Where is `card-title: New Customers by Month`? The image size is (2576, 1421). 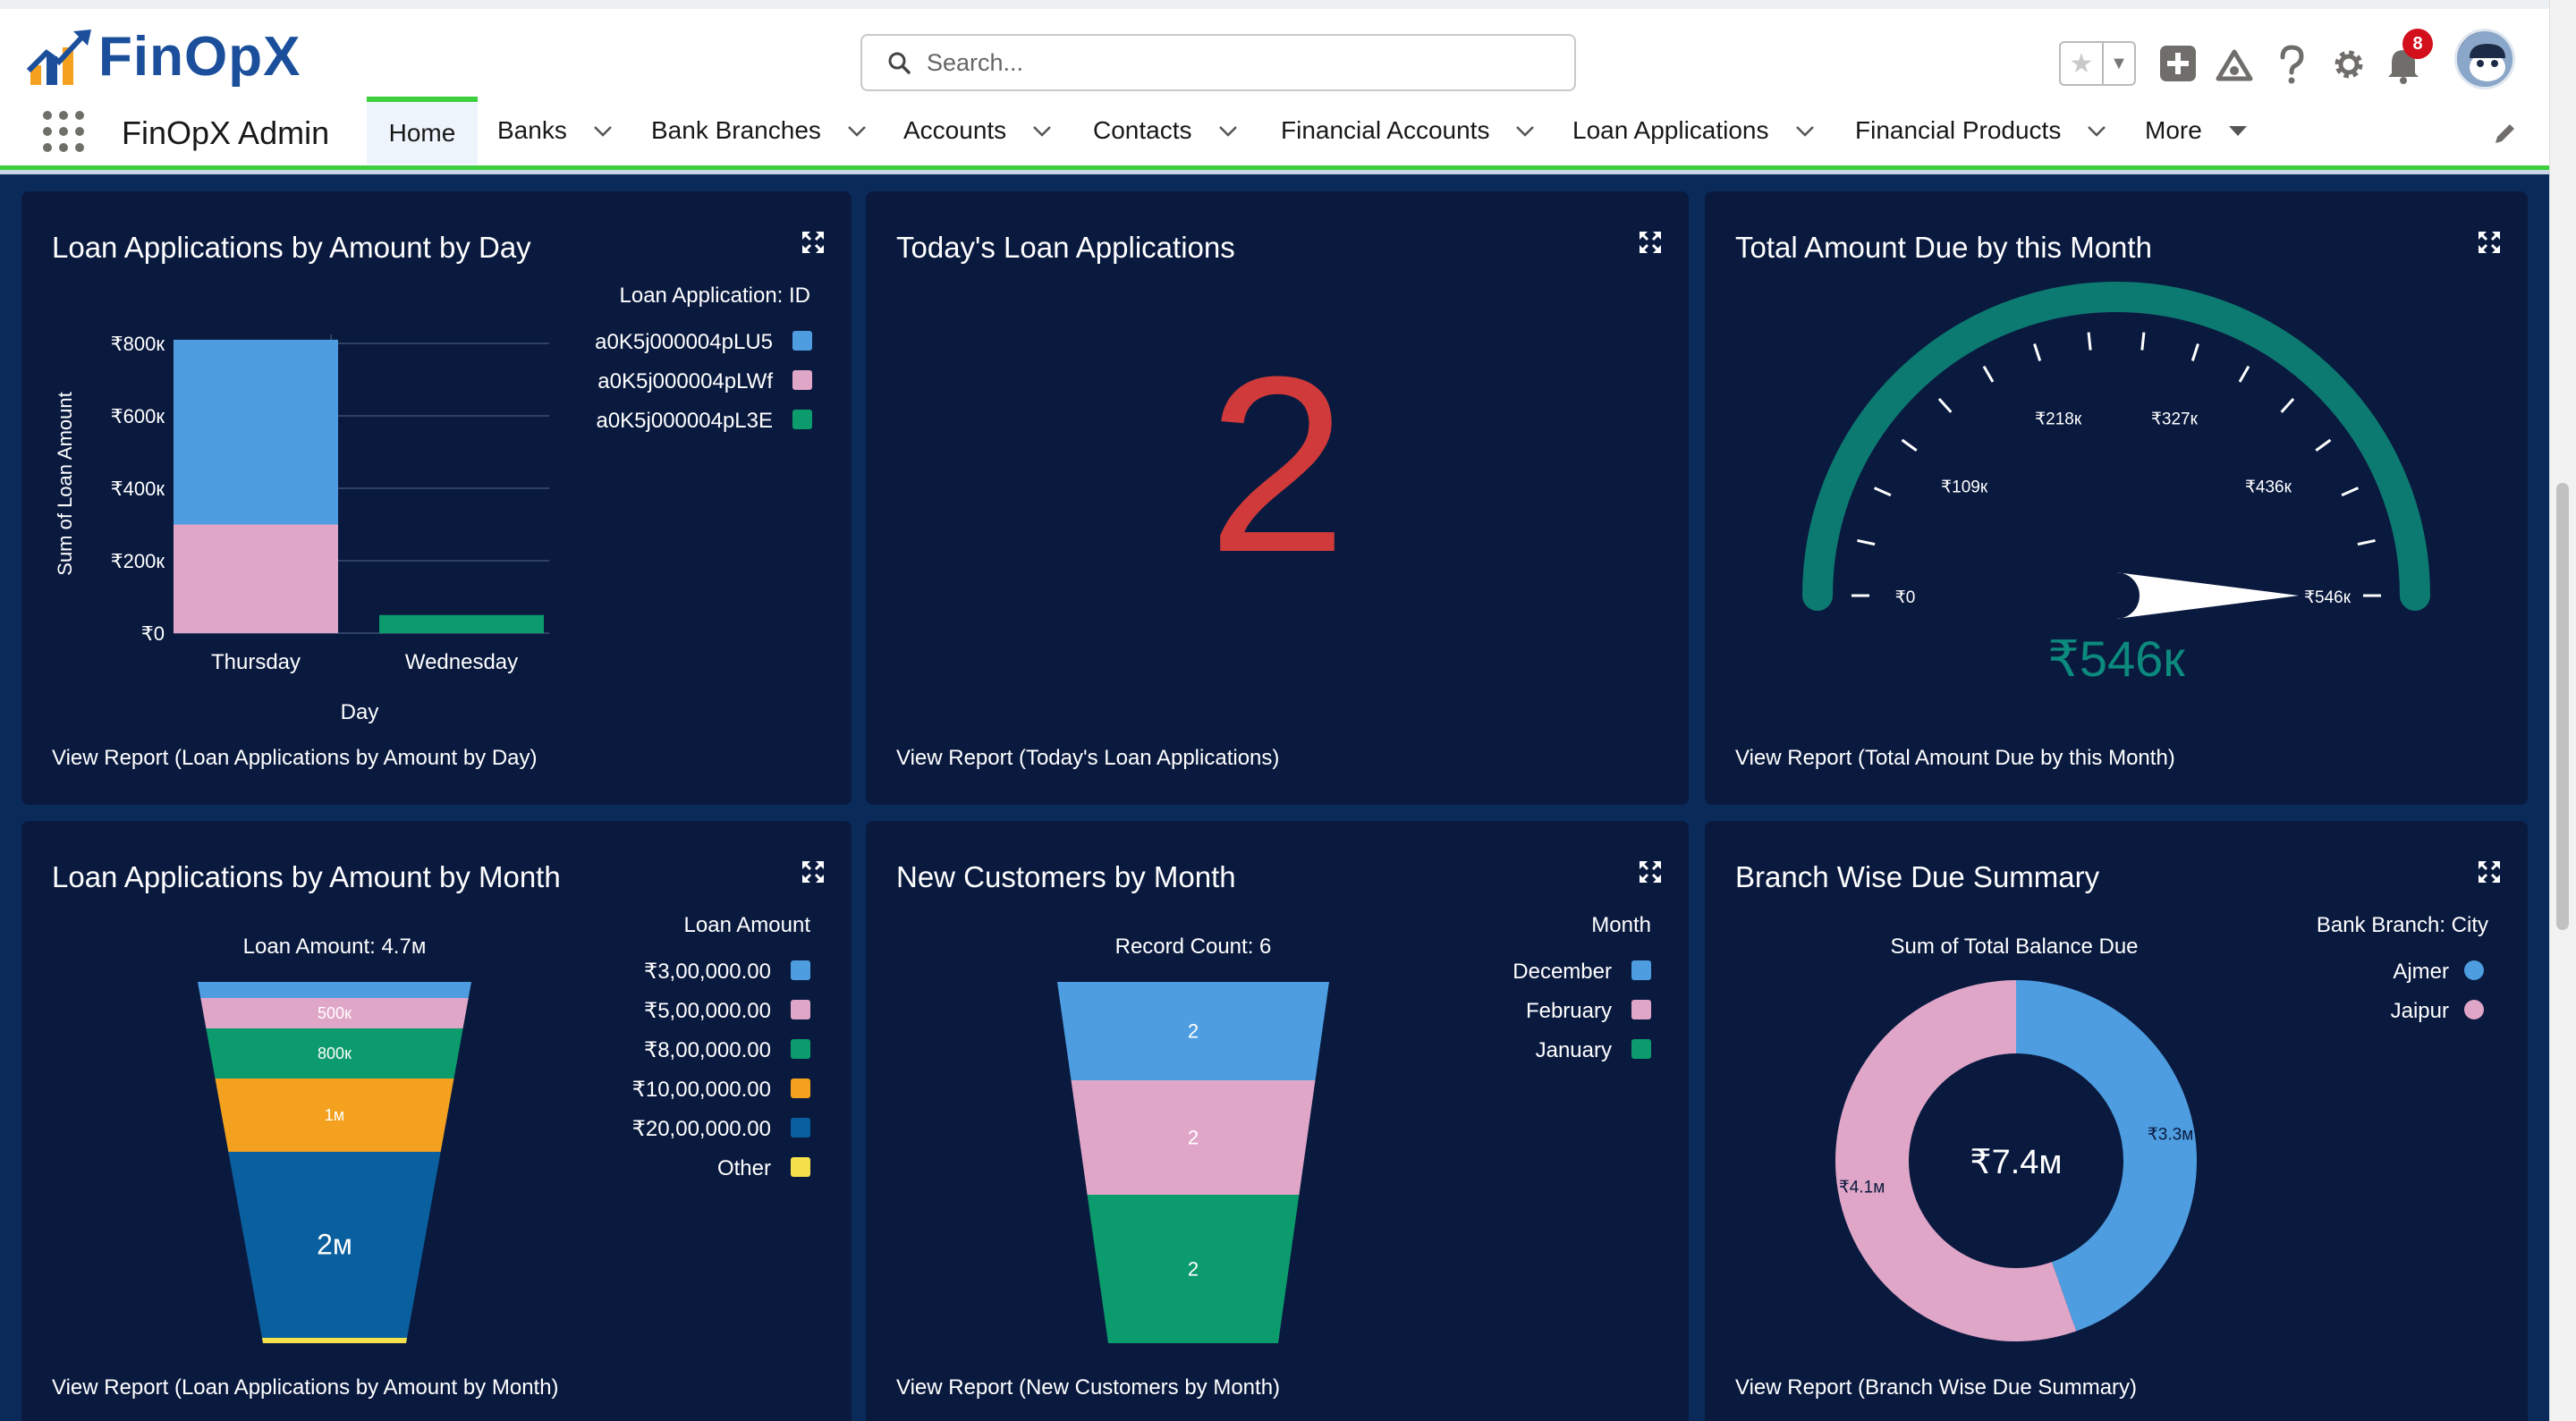 card-title: New Customers by Month is located at coordinates (1066, 876).